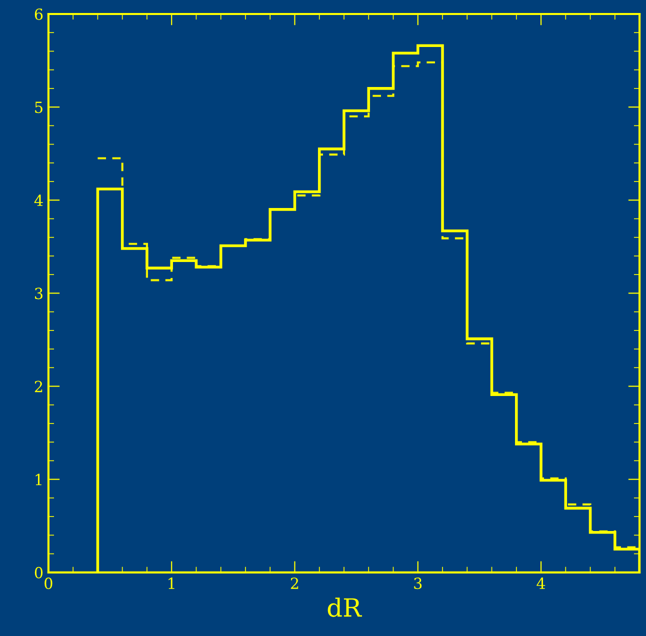 This screenshot has width=646, height=636. What do you see at coordinates (38, 108) in the screenshot?
I see `y-tick-label: 5` at bounding box center [38, 108].